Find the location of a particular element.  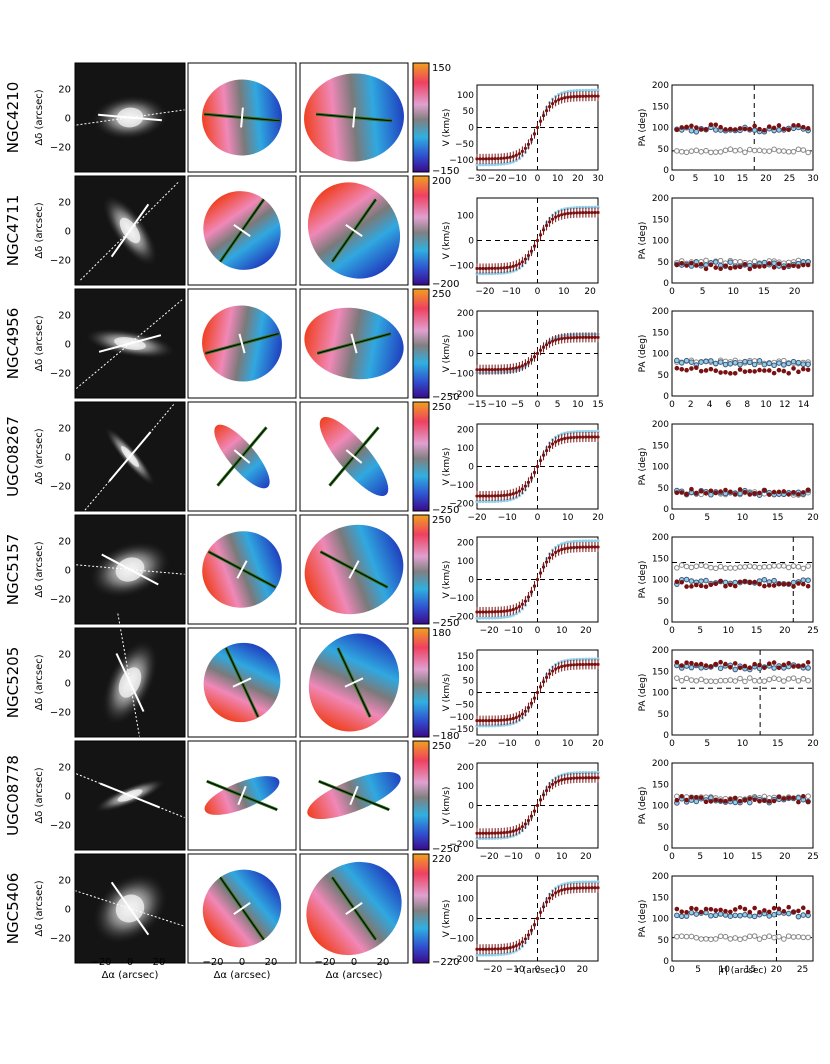

velocity-tick-label: −100 is located at coordinates (461, 599).